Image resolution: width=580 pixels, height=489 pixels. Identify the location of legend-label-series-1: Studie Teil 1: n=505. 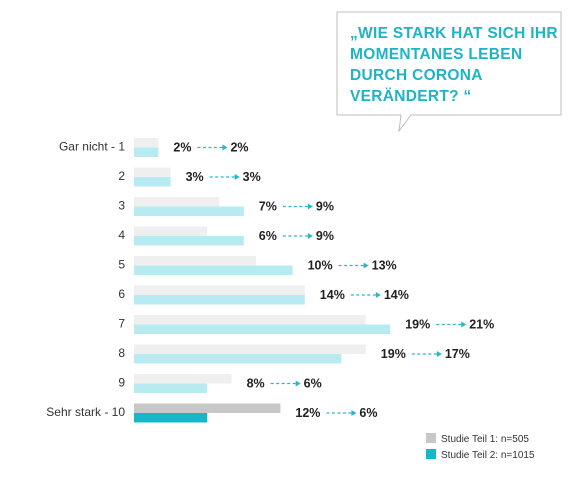
(485, 439).